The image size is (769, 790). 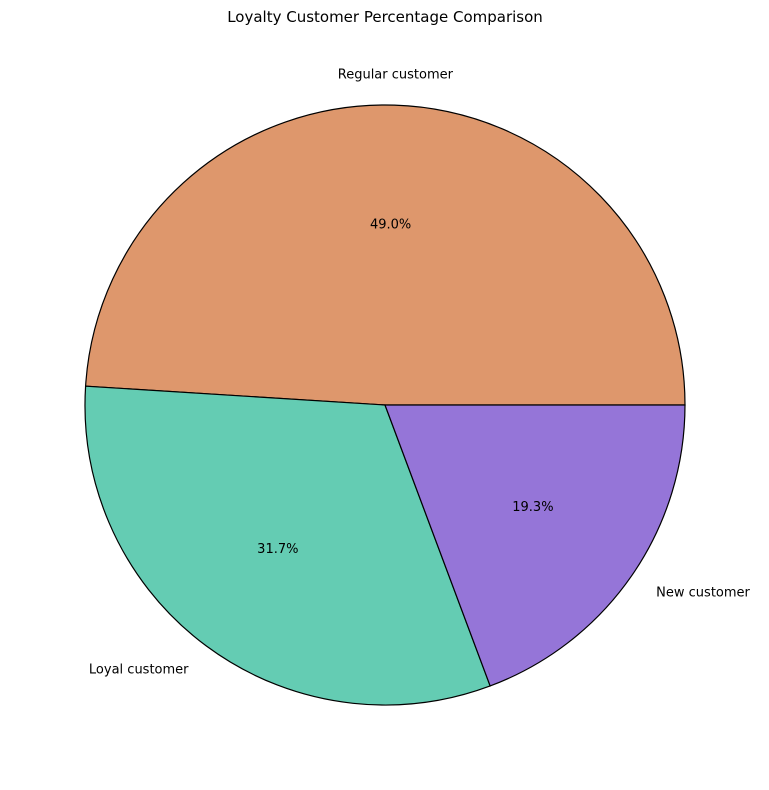 I want to click on chart-title: Loyalty Customer Percentage Comparison, so click(x=385, y=17).